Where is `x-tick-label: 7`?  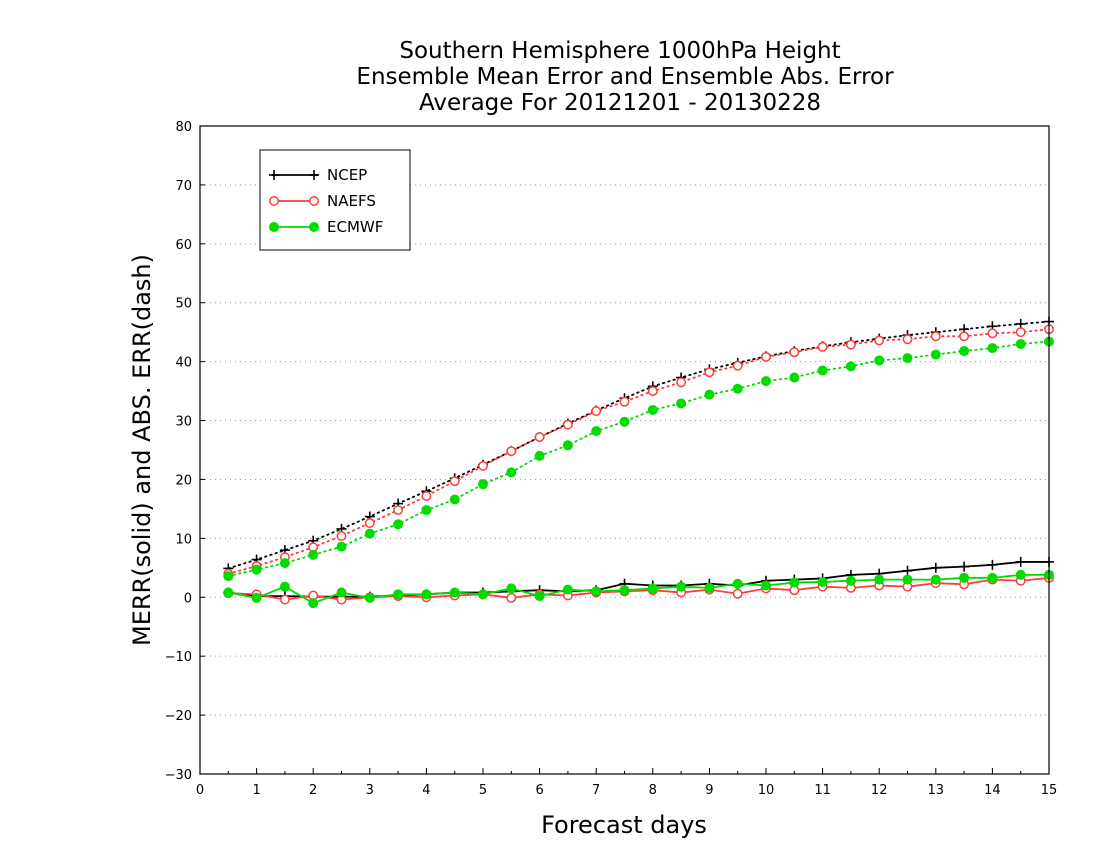 x-tick-label: 7 is located at coordinates (596, 790).